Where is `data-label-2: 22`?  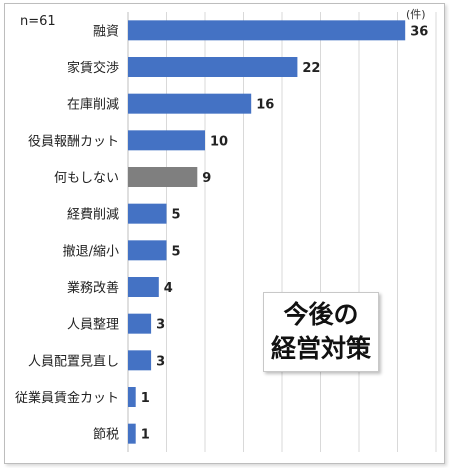 data-label-2: 22 is located at coordinates (311, 68).